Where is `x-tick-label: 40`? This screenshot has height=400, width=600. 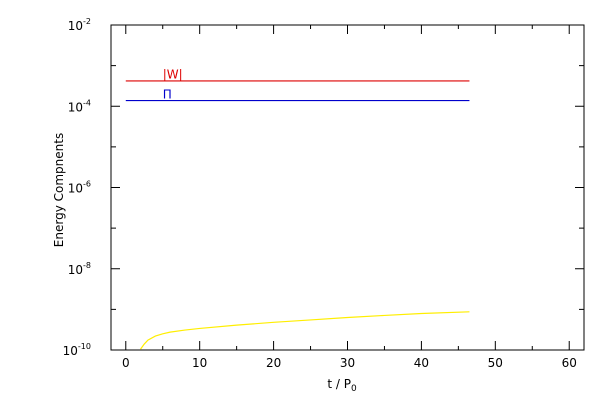
x-tick-label: 40 is located at coordinates (421, 363).